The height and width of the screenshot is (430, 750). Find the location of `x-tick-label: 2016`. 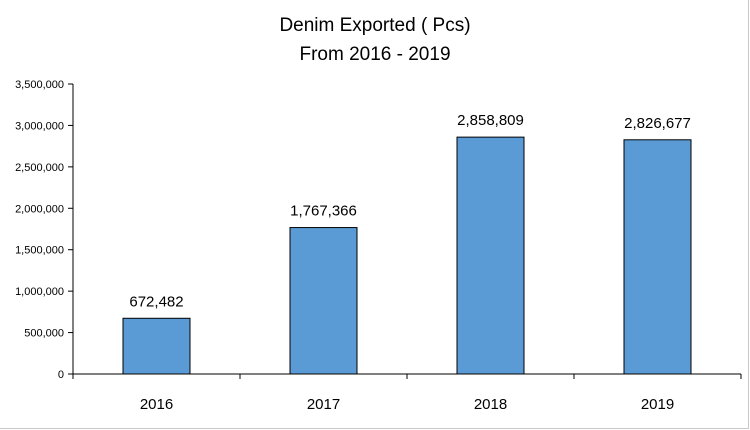

x-tick-label: 2016 is located at coordinates (156, 404).